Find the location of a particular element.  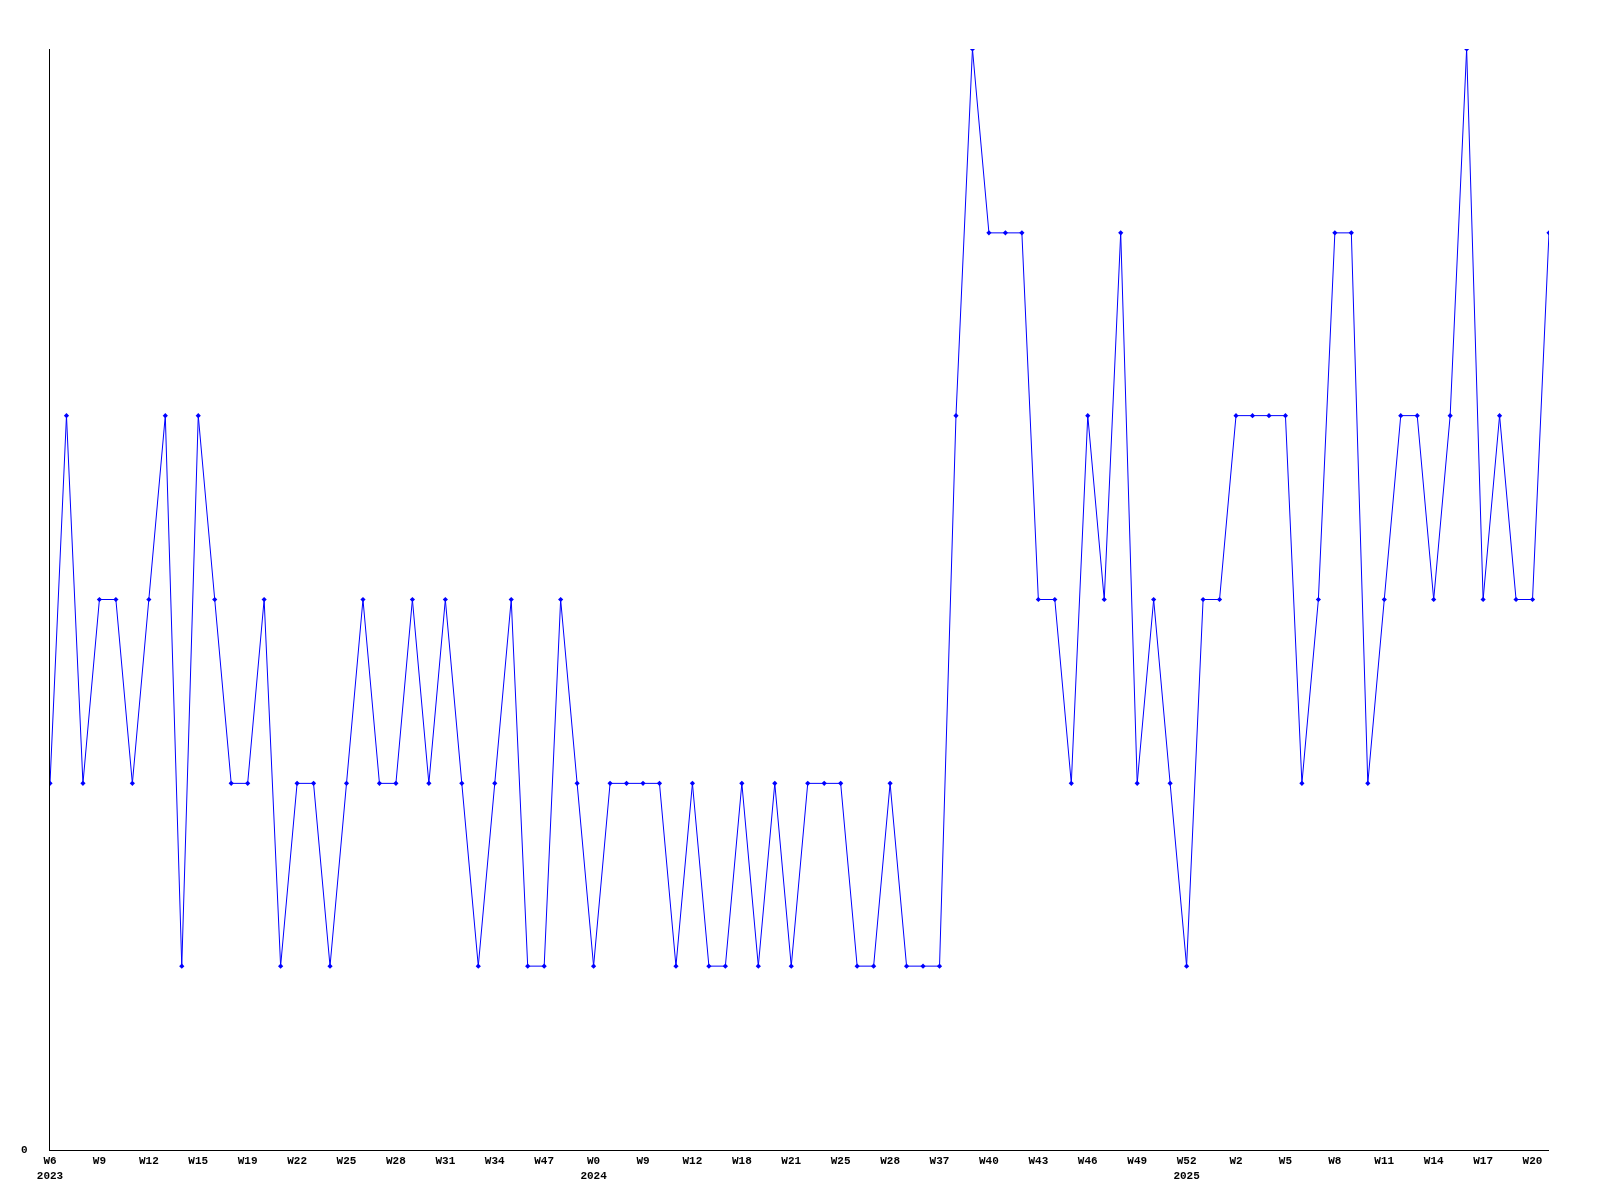

x-tick-label: W52 2025 is located at coordinates (1187, 1168).